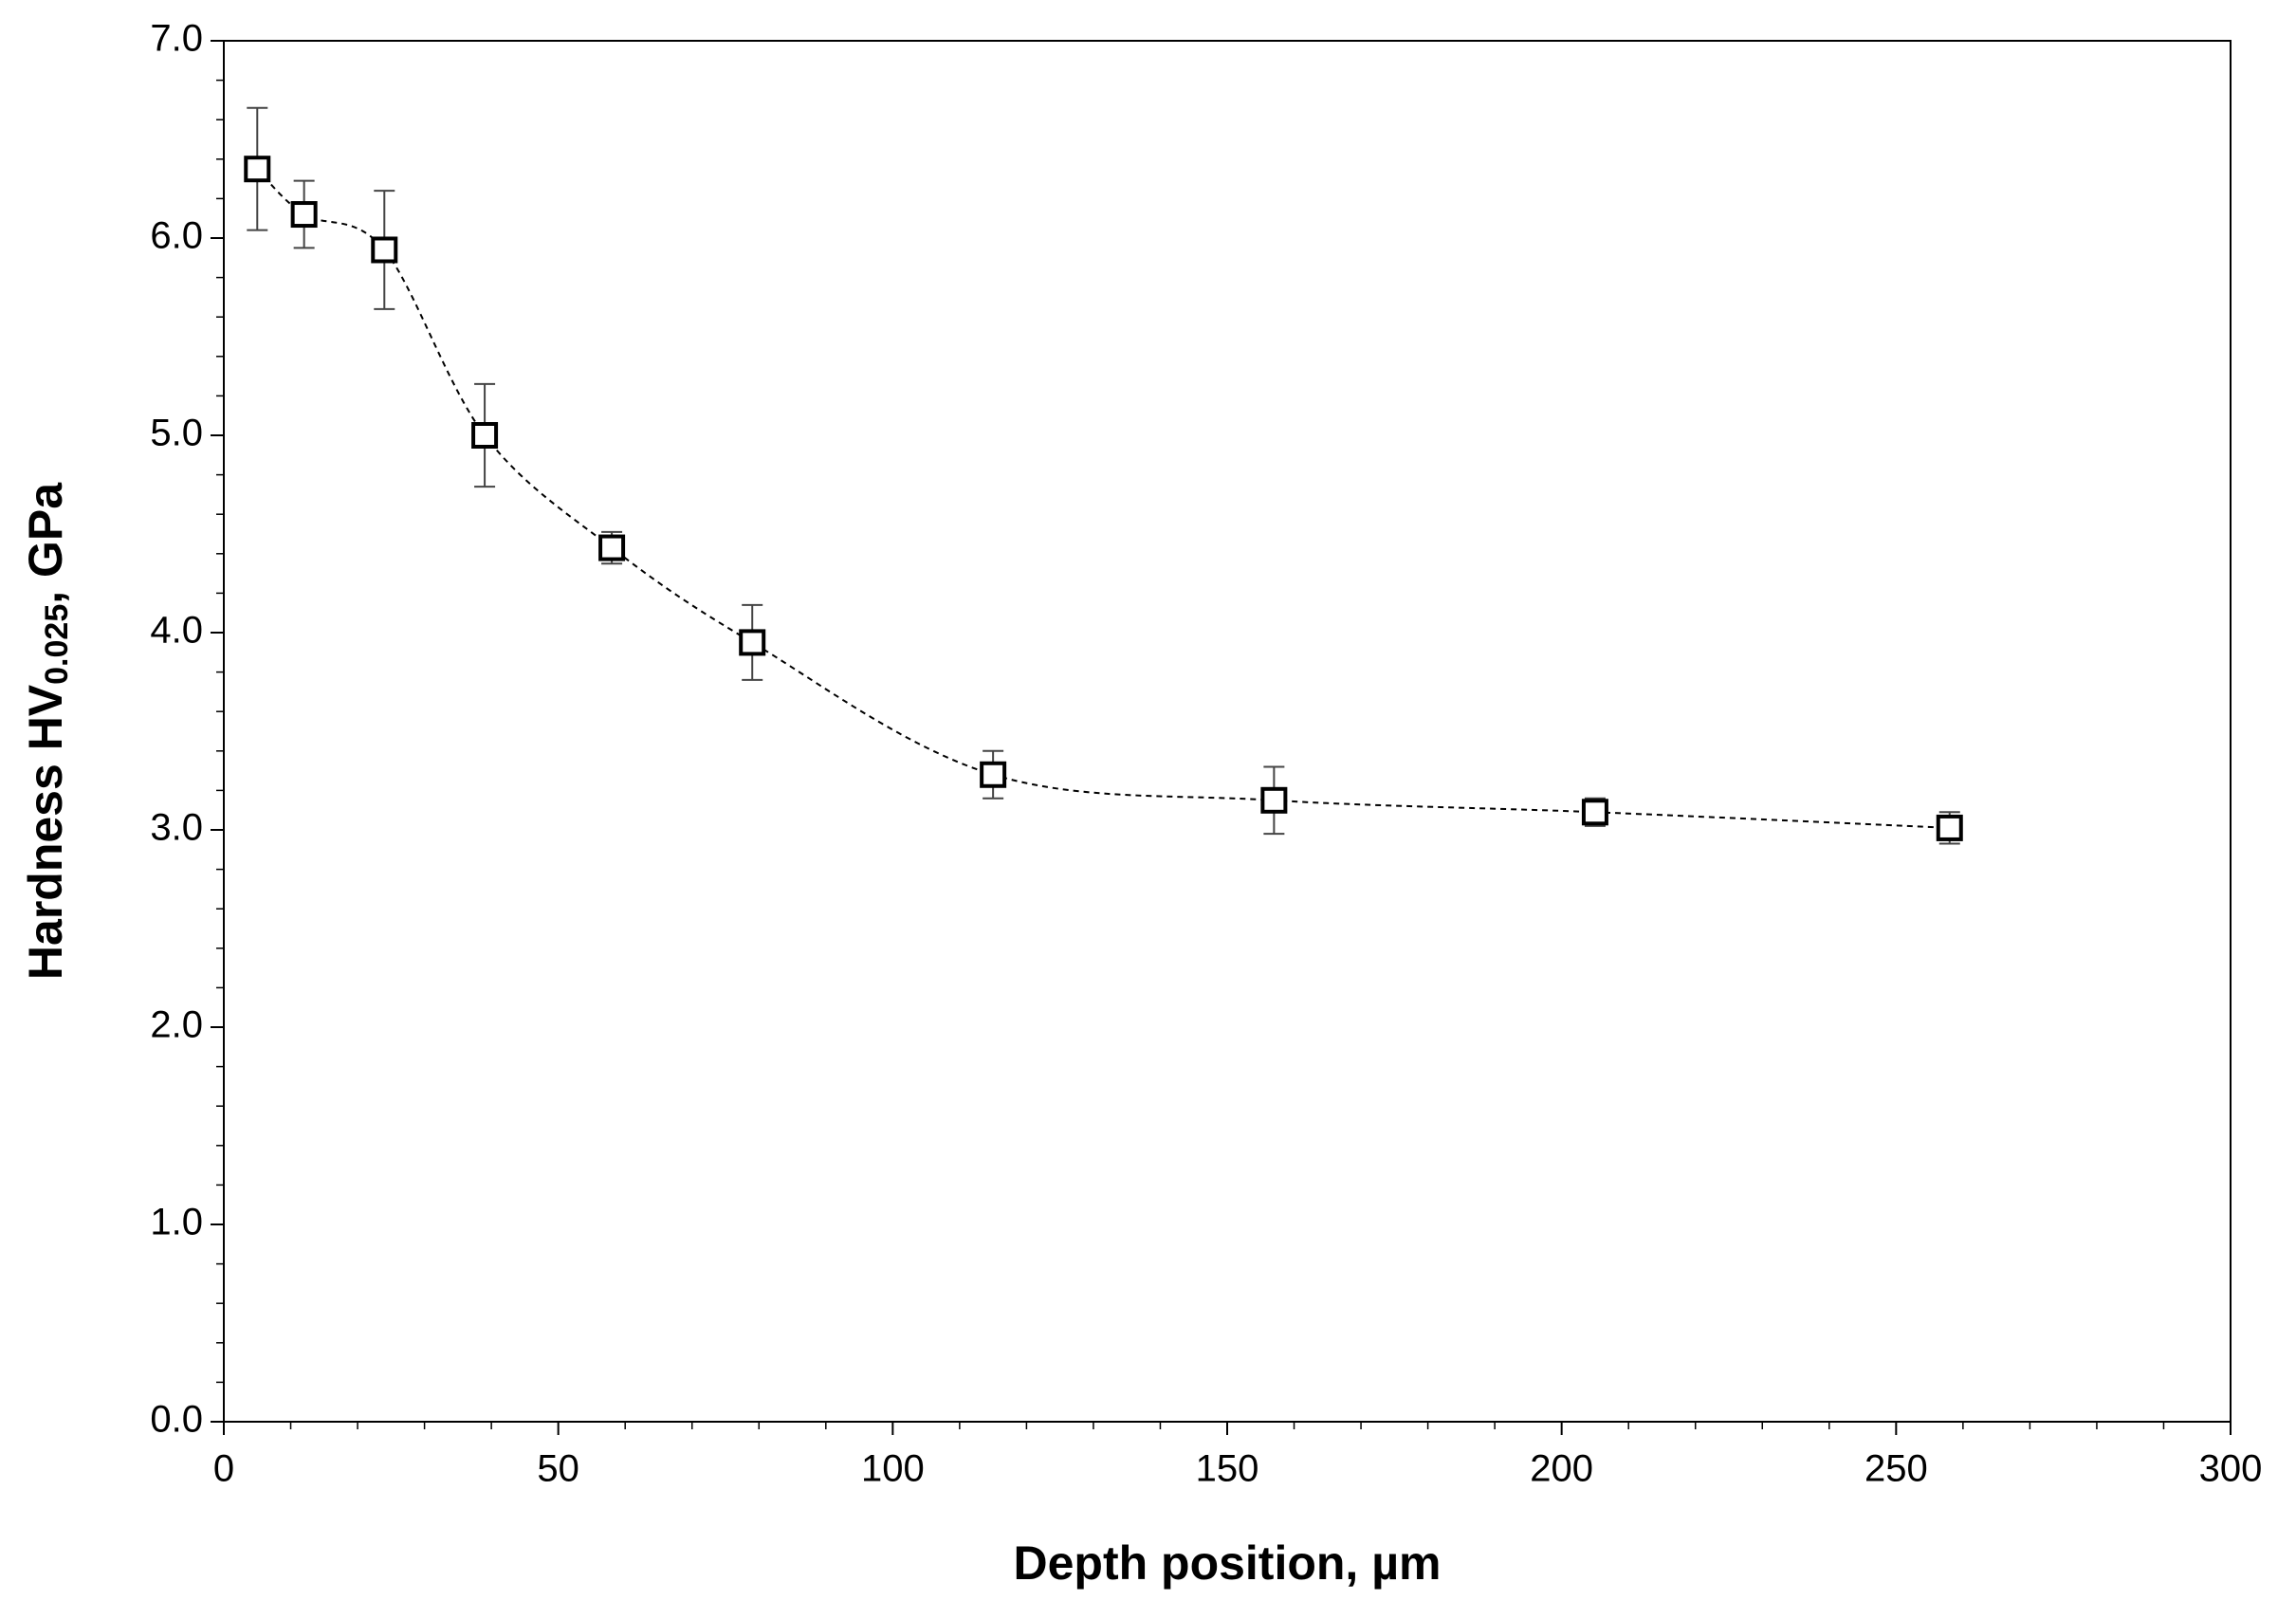 The width and height of the screenshot is (2296, 1619). What do you see at coordinates (176, 1420) in the screenshot?
I see `y-tick-label: 0.0` at bounding box center [176, 1420].